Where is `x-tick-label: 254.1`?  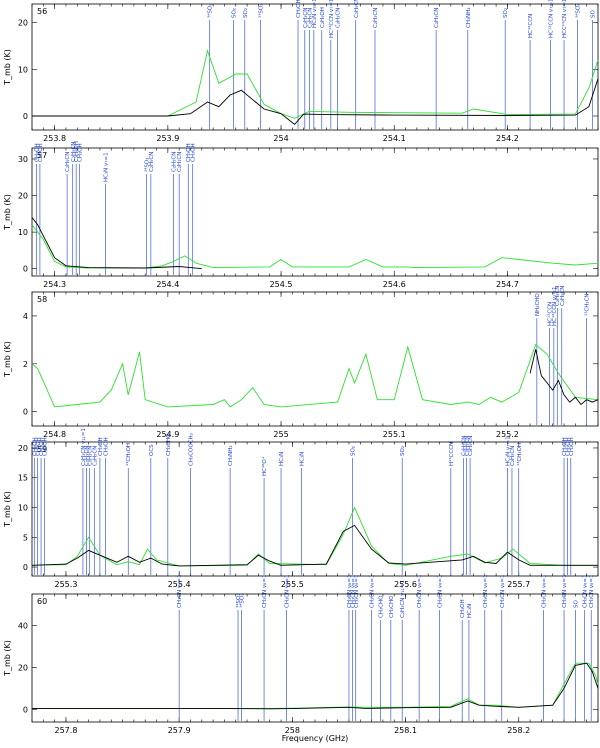 x-tick-label: 254.1 is located at coordinates (394, 138).